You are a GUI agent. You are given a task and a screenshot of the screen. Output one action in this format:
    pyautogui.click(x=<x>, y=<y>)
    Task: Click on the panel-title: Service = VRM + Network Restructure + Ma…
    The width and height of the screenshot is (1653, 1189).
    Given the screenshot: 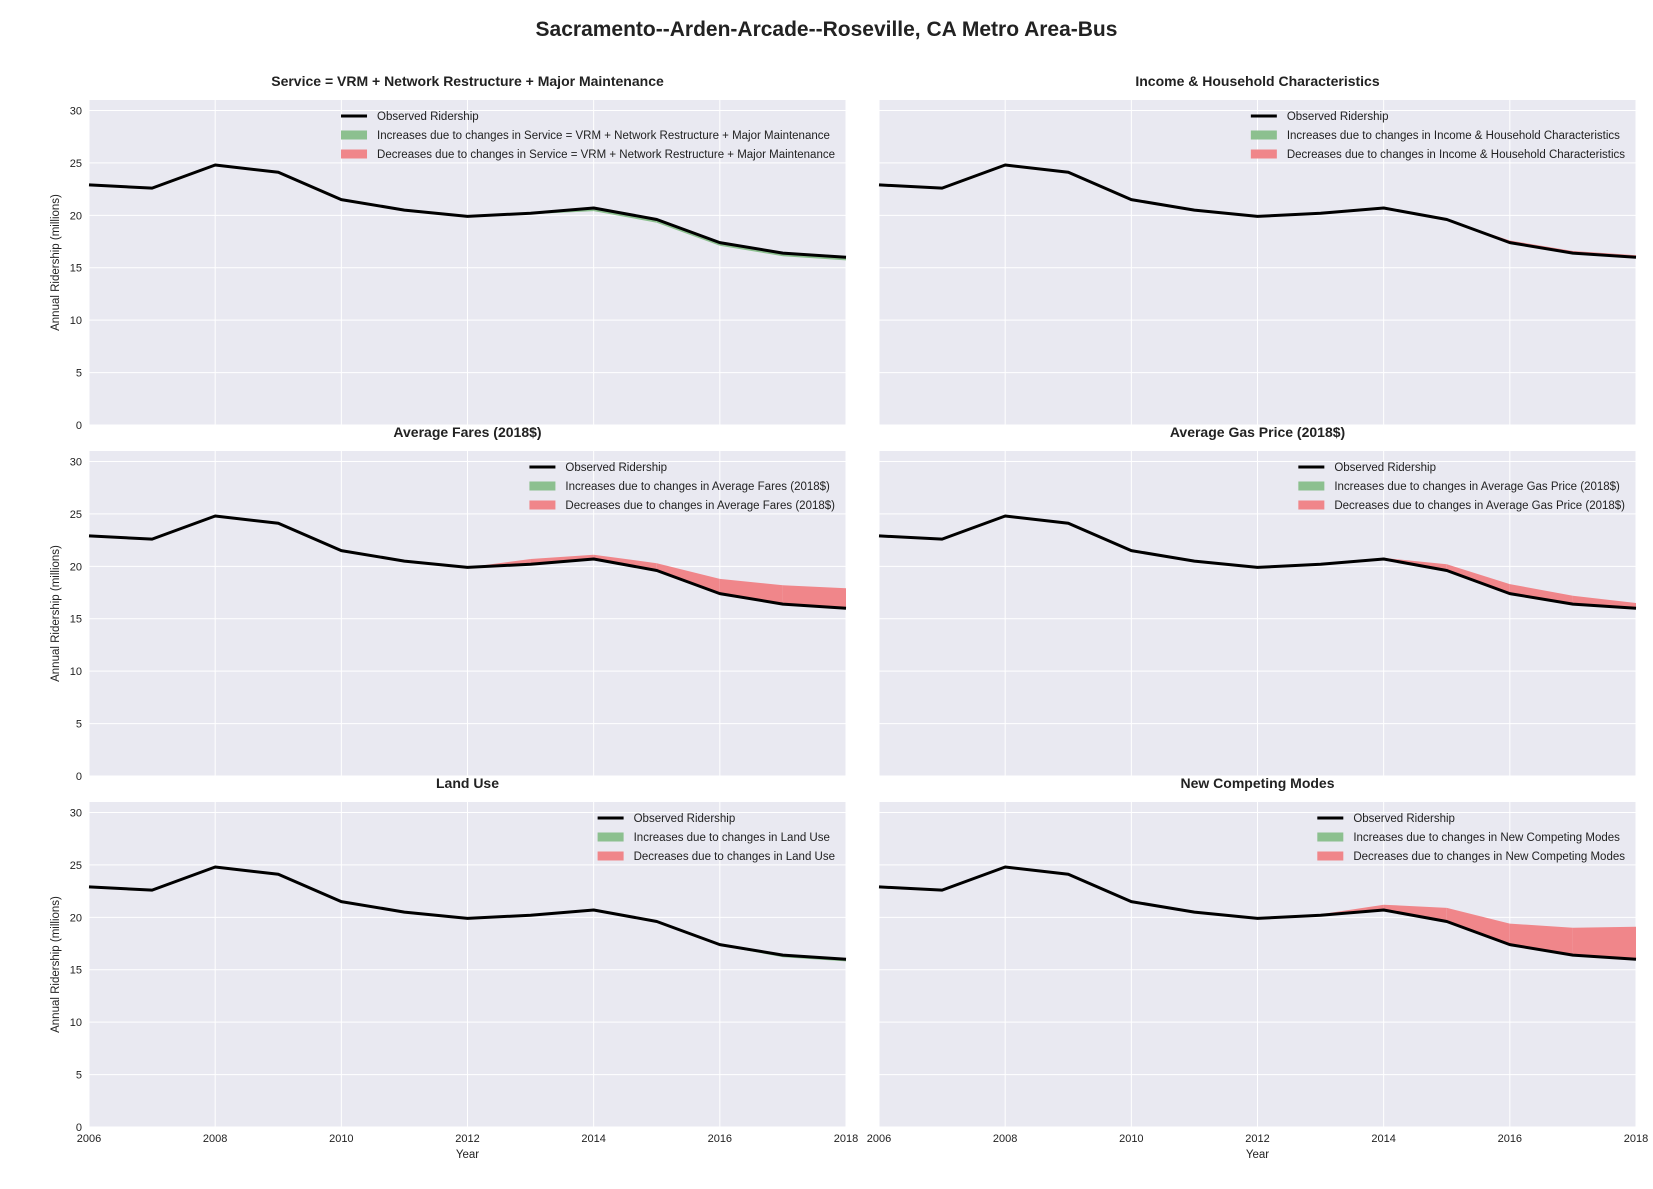 What is the action you would take?
    pyautogui.click(x=467, y=81)
    